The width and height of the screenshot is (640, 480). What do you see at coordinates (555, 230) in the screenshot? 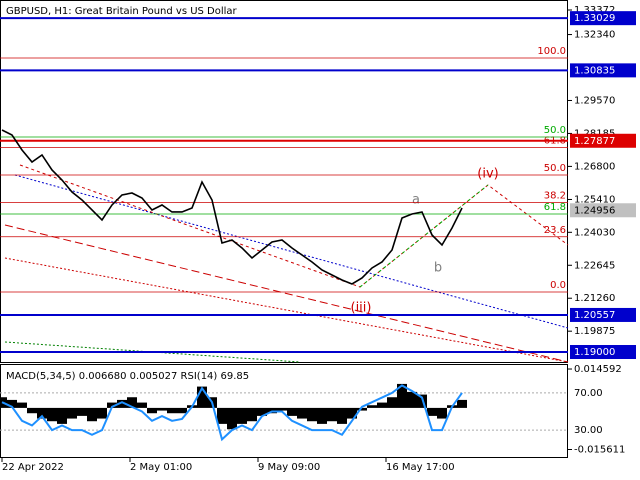
I see `fib-label: 23.6` at bounding box center [555, 230].